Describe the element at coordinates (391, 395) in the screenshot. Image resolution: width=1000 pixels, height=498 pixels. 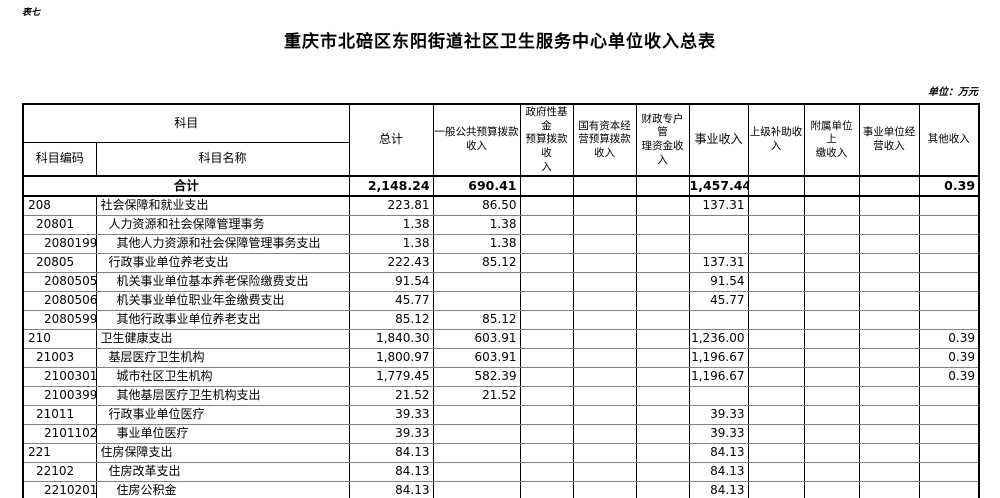
I see `value-cell: 21.52` at that location.